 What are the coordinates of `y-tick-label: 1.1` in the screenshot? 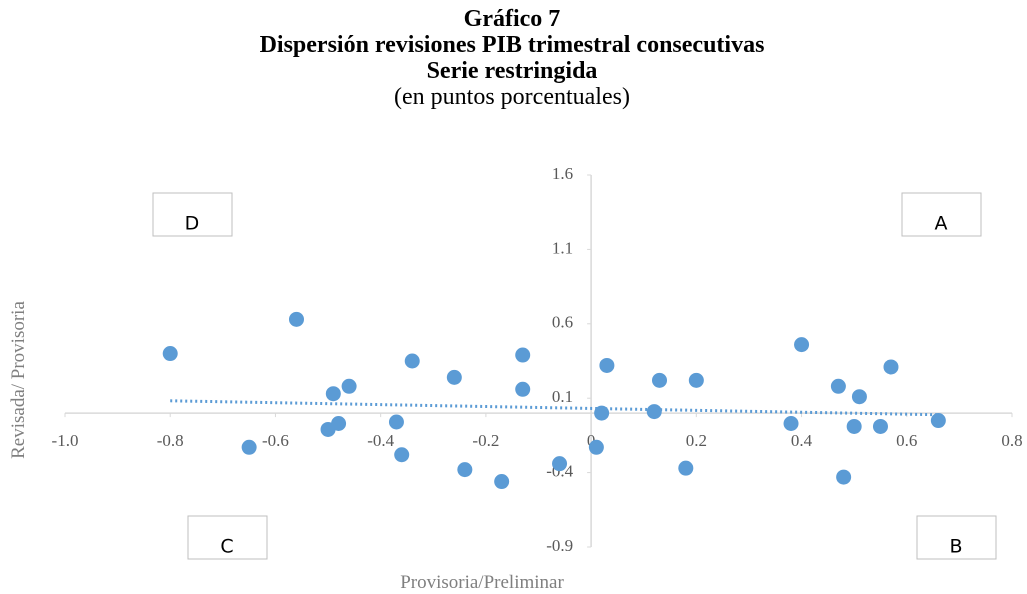 It's located at (562, 247).